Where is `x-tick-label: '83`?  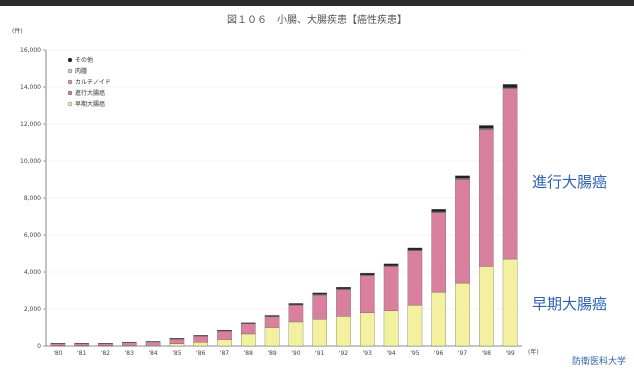 x-tick-label: '83 is located at coordinates (129, 353).